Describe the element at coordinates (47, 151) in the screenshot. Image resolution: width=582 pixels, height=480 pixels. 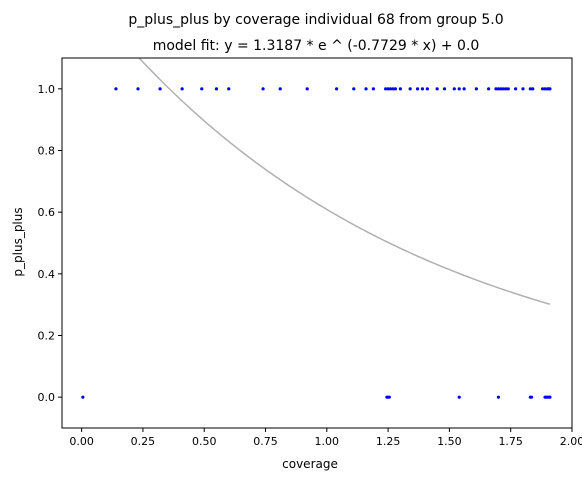
I see `y-tick-label: 0.8` at that location.